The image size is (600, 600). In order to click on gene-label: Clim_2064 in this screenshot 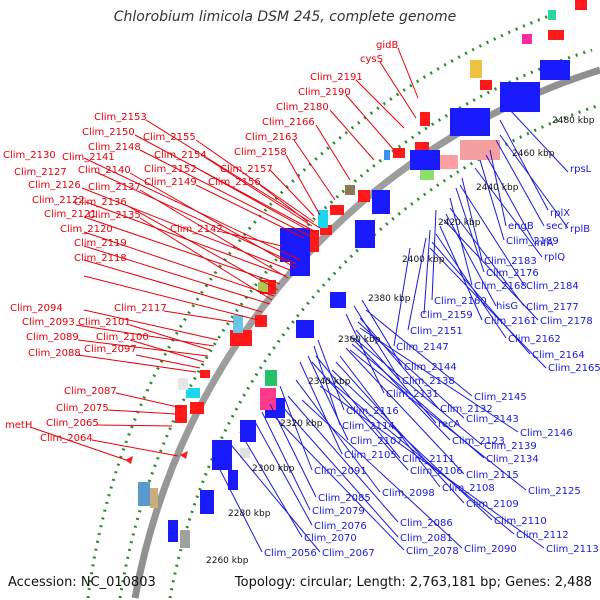, I will do `click(66, 438)`.